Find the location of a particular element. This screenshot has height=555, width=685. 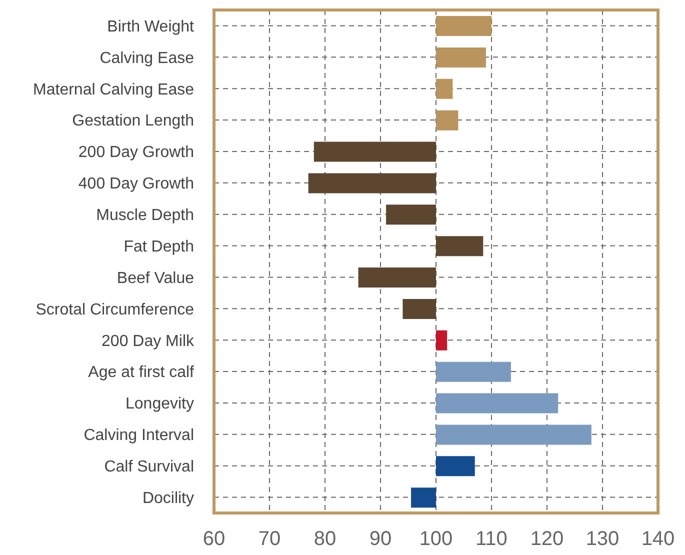

x-tick-label: 110 is located at coordinates (492, 539).